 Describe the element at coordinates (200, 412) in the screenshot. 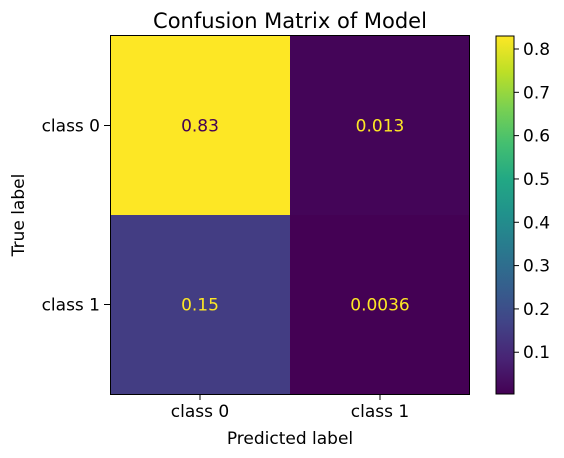

I see `x-tick-label: class 0` at that location.